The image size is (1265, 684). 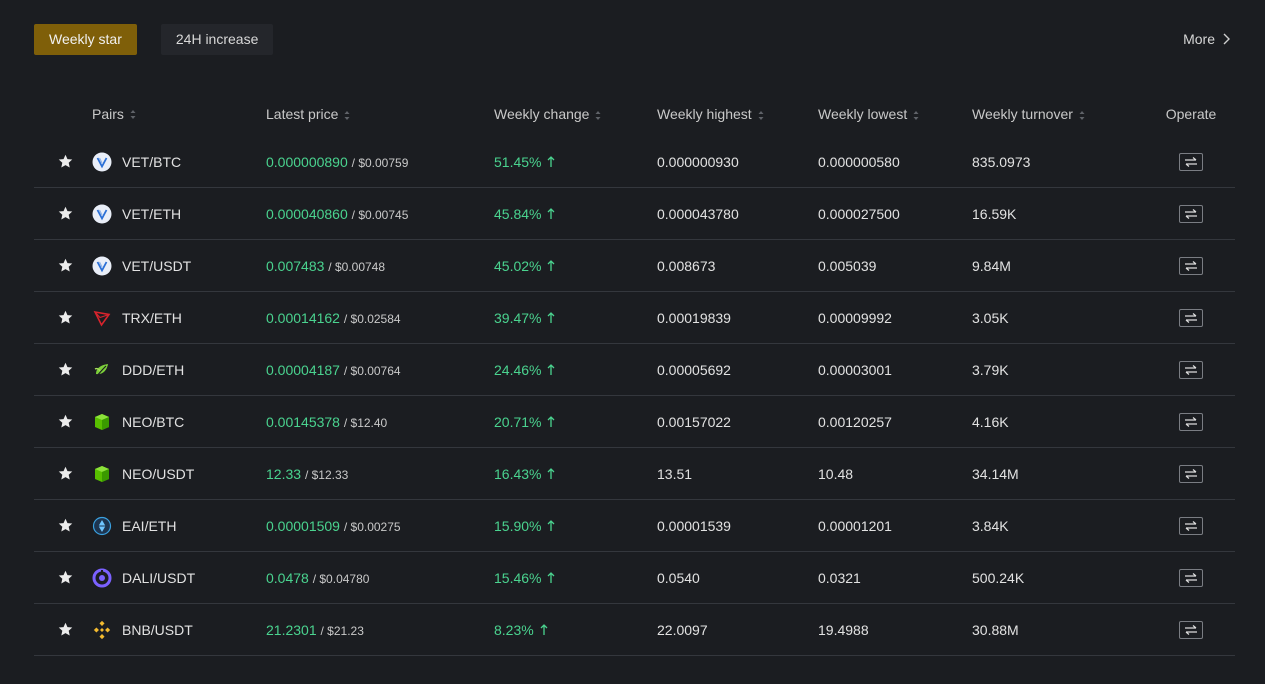 I want to click on weekly-highest-value: 0.00157022, so click(x=694, y=421).